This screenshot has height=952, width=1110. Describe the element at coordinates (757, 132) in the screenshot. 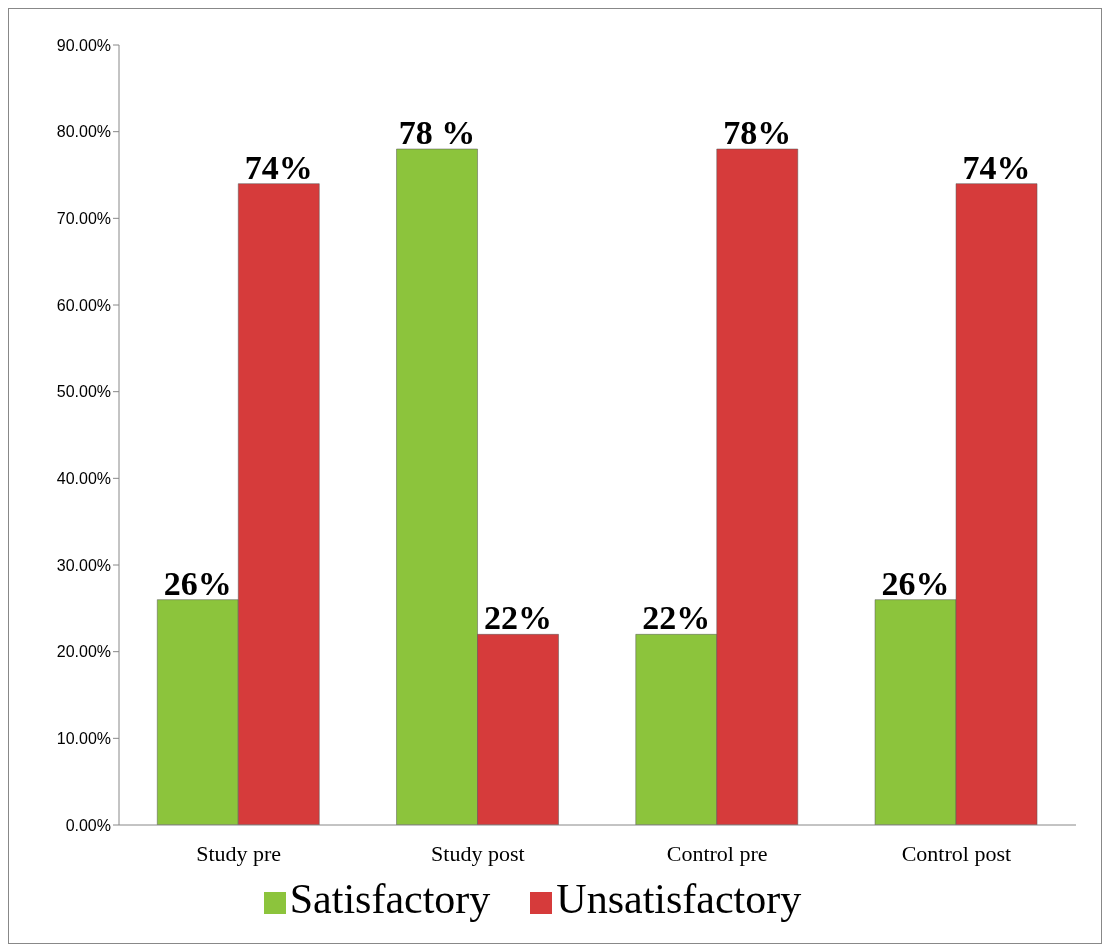

I see `data-label: 78%` at that location.